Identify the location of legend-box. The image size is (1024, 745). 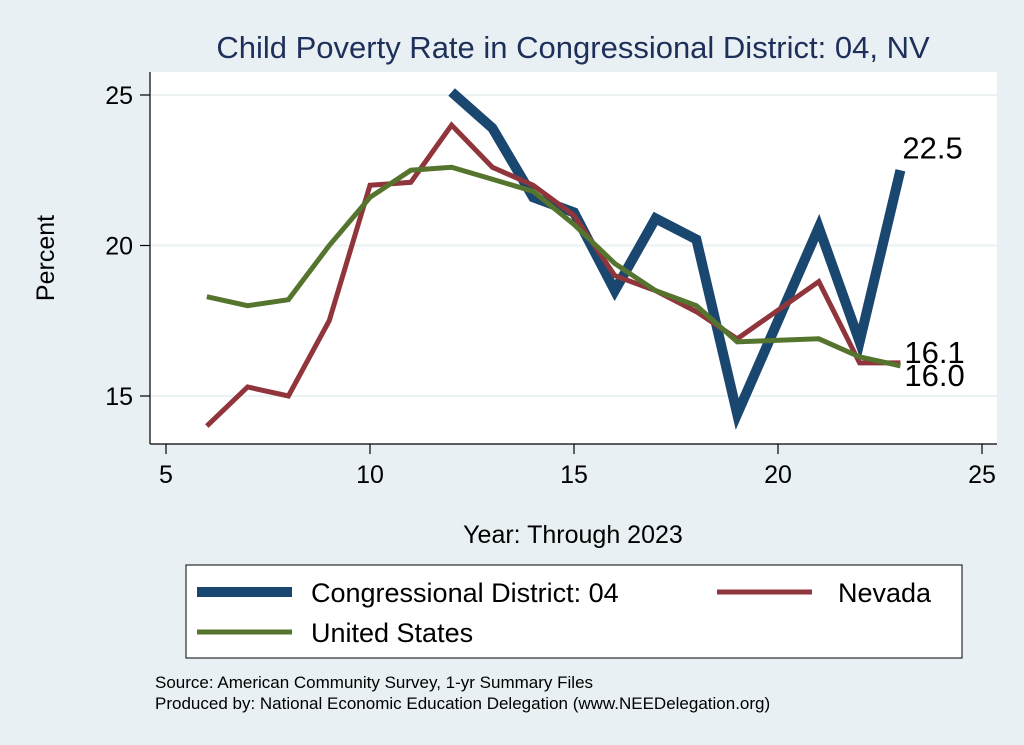
(574, 611).